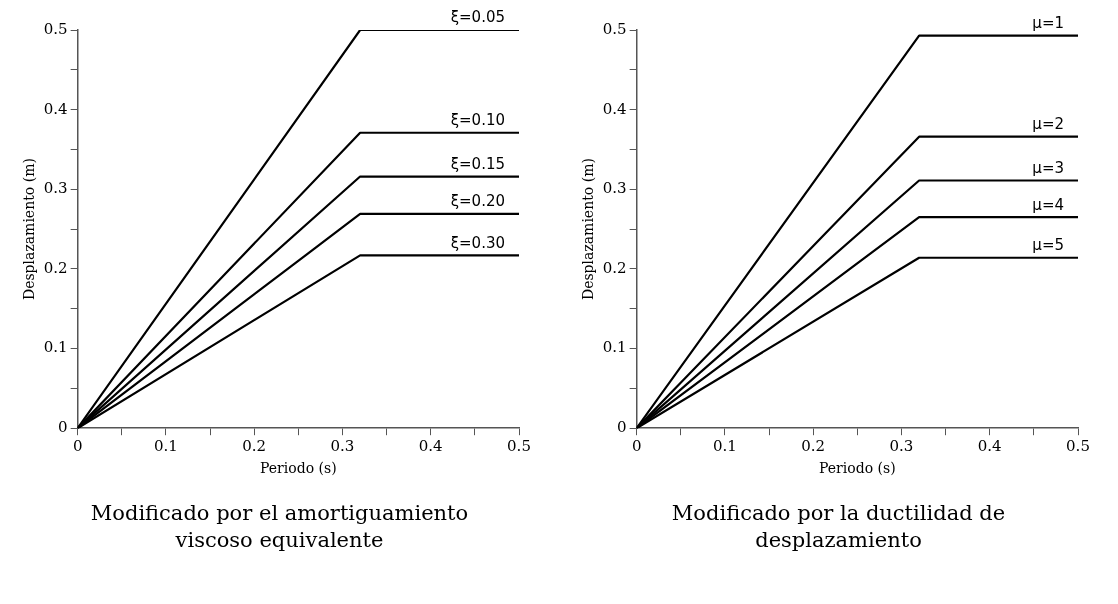 The image size is (1118, 604). What do you see at coordinates (477, 17) in the screenshot?
I see `series-label: ξ=0.05` at bounding box center [477, 17].